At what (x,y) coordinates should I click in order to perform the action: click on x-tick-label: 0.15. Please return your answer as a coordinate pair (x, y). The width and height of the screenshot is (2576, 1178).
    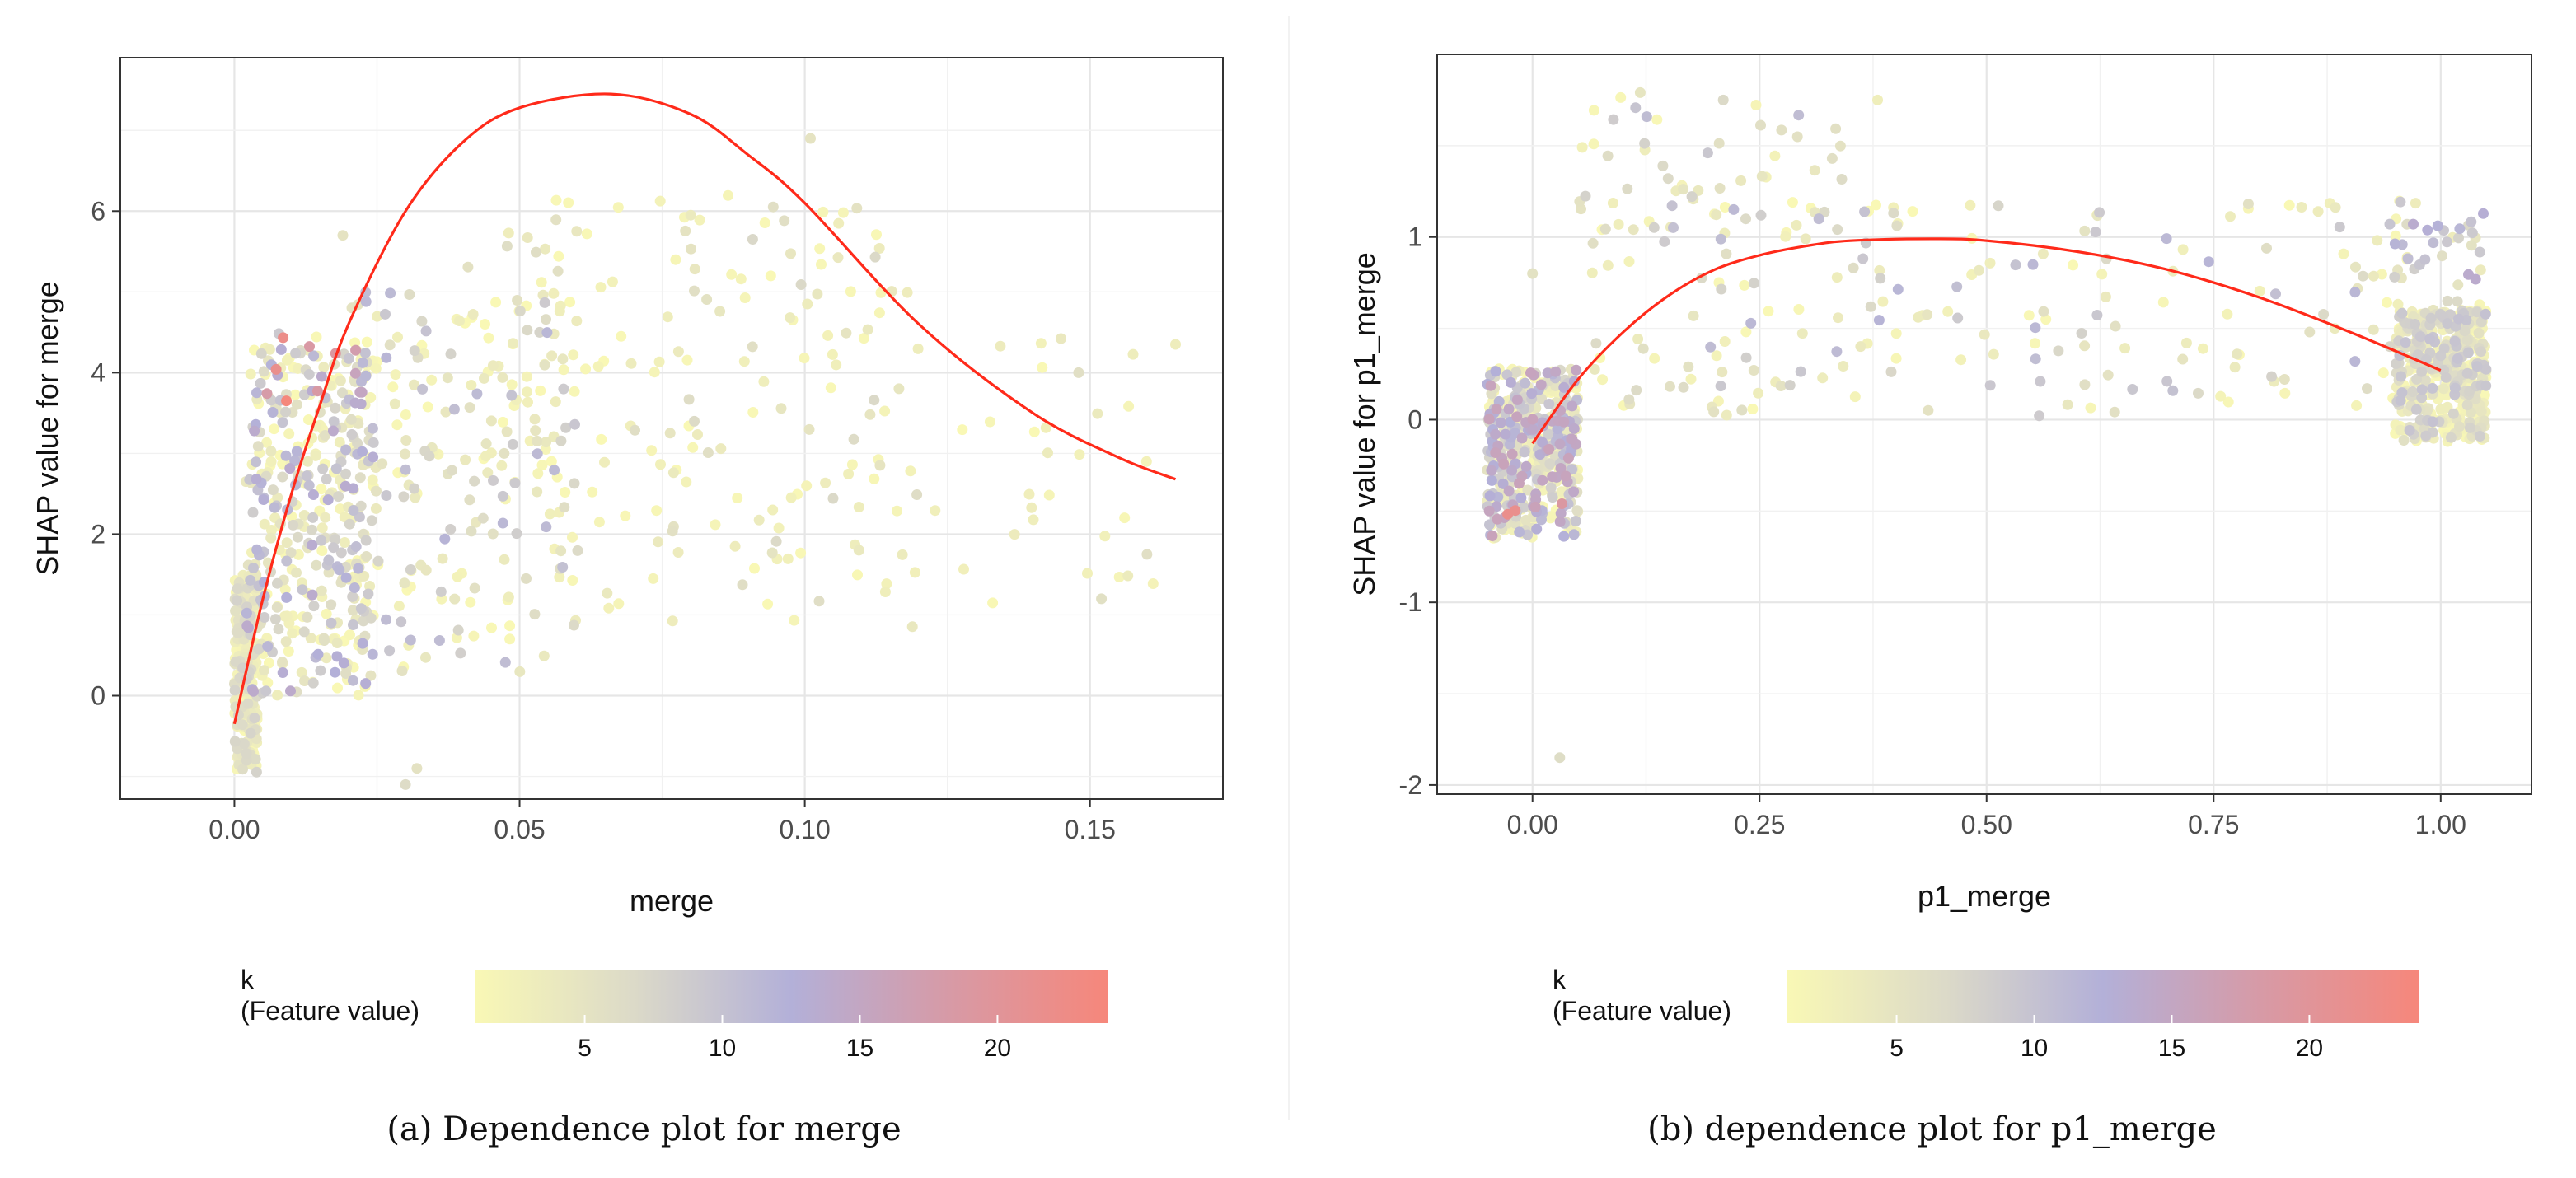
    Looking at the image, I should click on (1090, 829).